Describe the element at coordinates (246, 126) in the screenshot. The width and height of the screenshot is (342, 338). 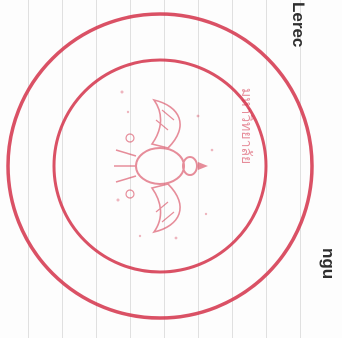
I see `seal-inscription-text: มหาวิทยาลัย` at that location.